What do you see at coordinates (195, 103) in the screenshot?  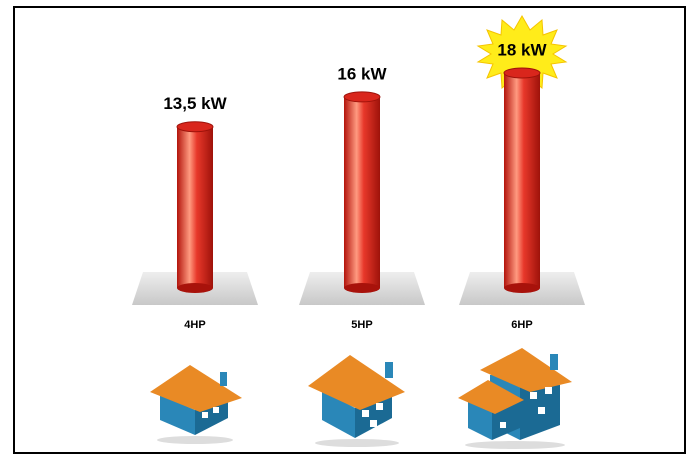 I see `value-label: 13,5 kW` at bounding box center [195, 103].